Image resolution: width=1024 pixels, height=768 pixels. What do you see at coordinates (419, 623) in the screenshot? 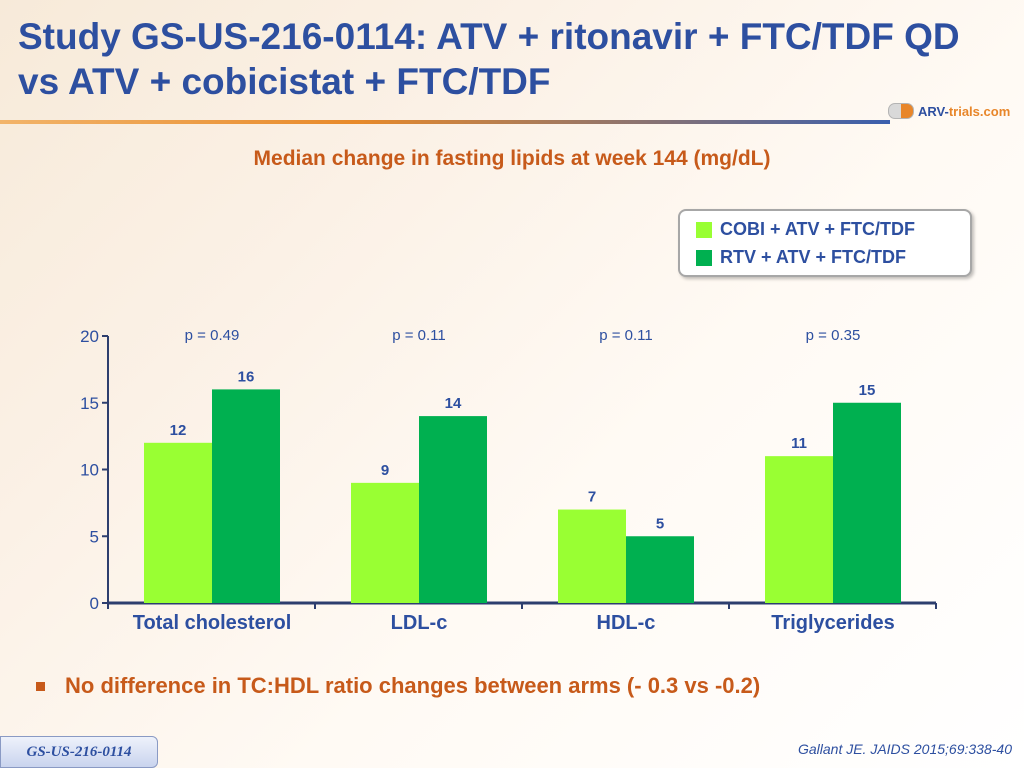
I see `x-category-label: LDL-c` at bounding box center [419, 623].